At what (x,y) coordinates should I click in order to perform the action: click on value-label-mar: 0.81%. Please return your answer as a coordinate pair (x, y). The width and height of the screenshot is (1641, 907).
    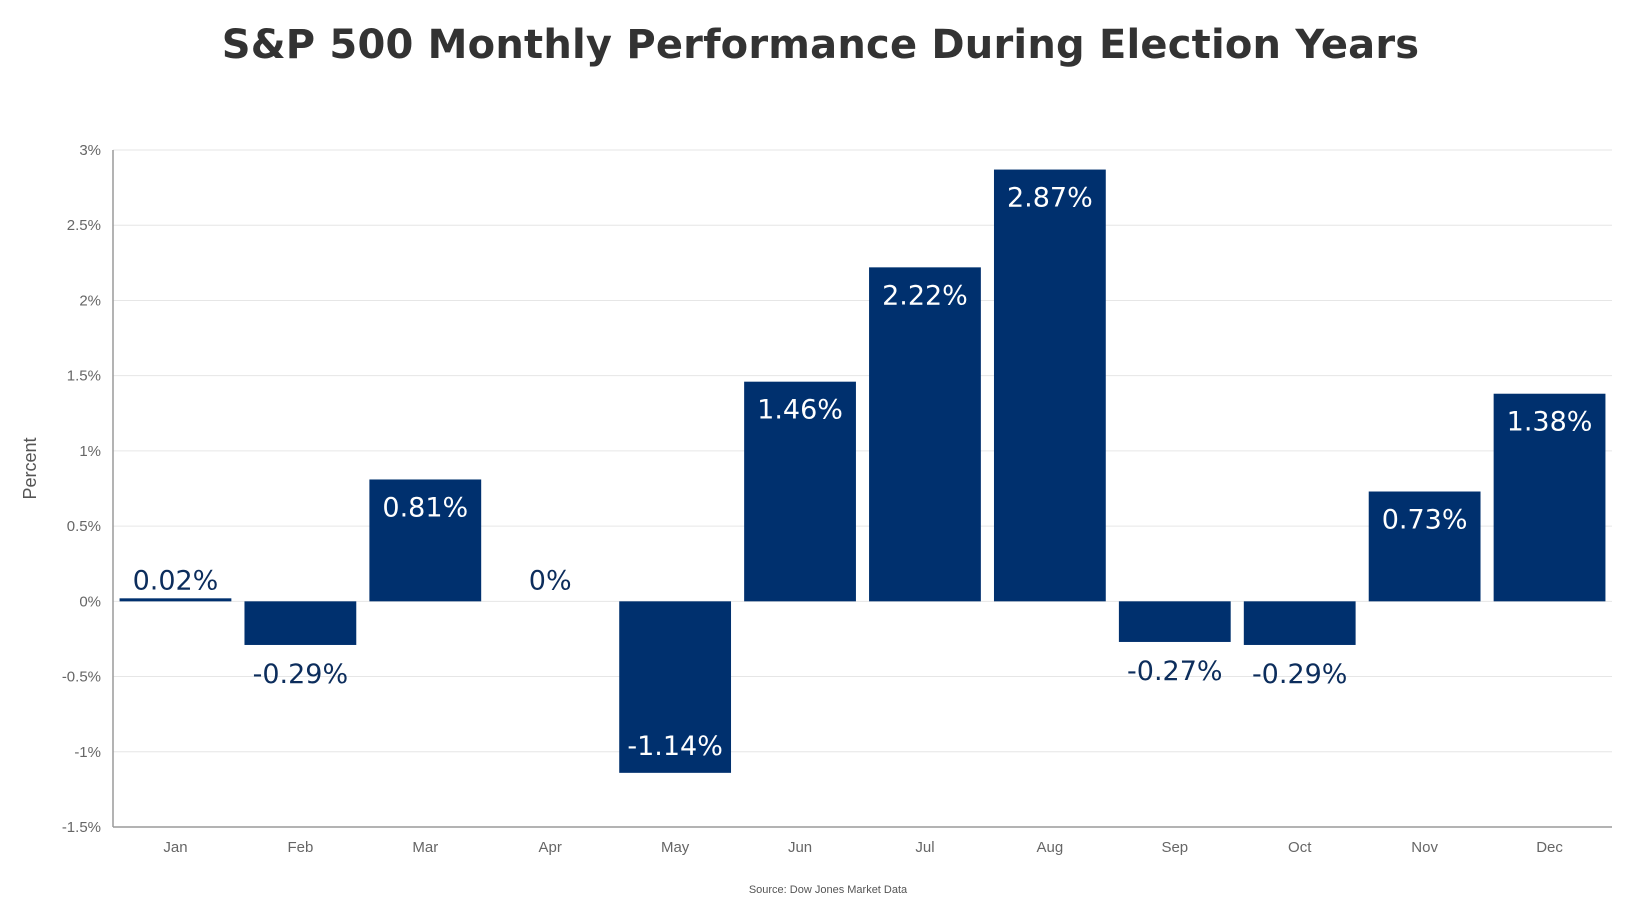
    Looking at the image, I should click on (425, 507).